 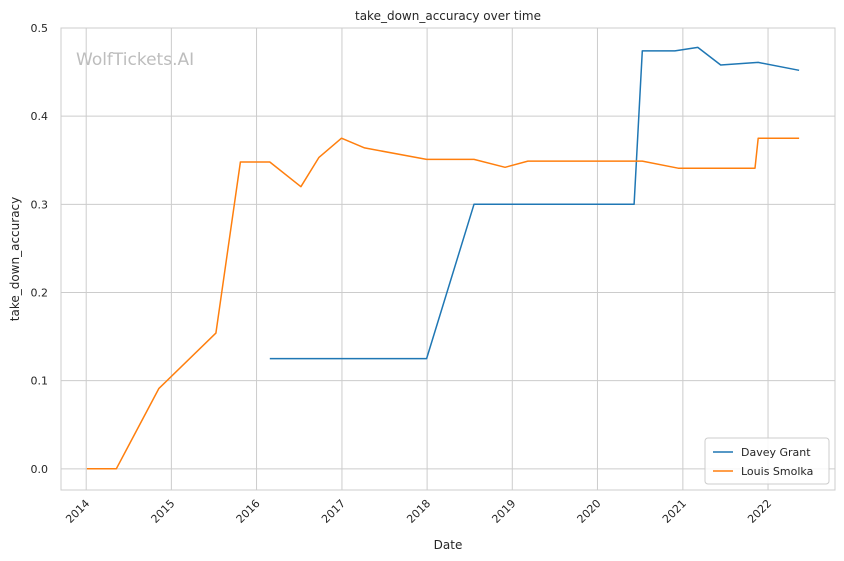 What do you see at coordinates (448, 16) in the screenshot?
I see `chart-title: take_down_accuracy over time` at bounding box center [448, 16].